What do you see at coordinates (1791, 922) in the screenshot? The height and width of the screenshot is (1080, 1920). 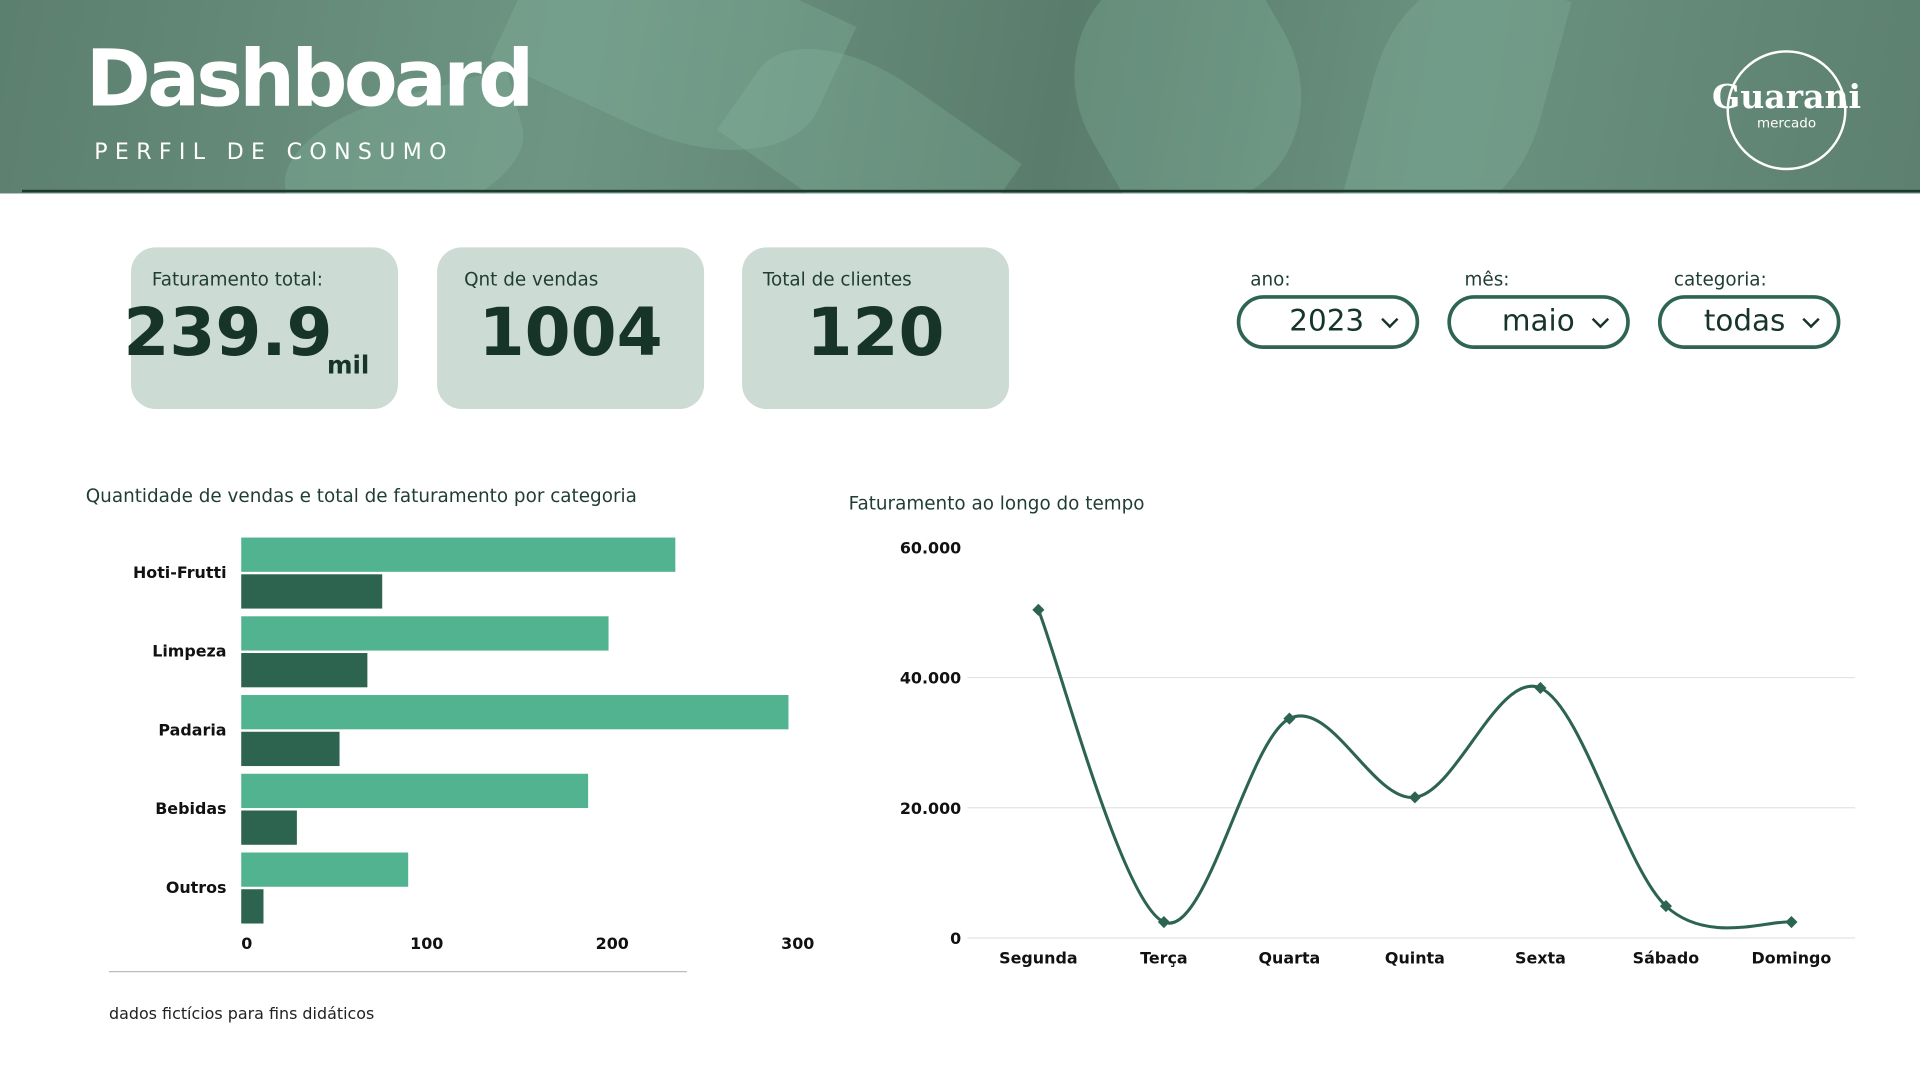 I see `data-point-domingo` at bounding box center [1791, 922].